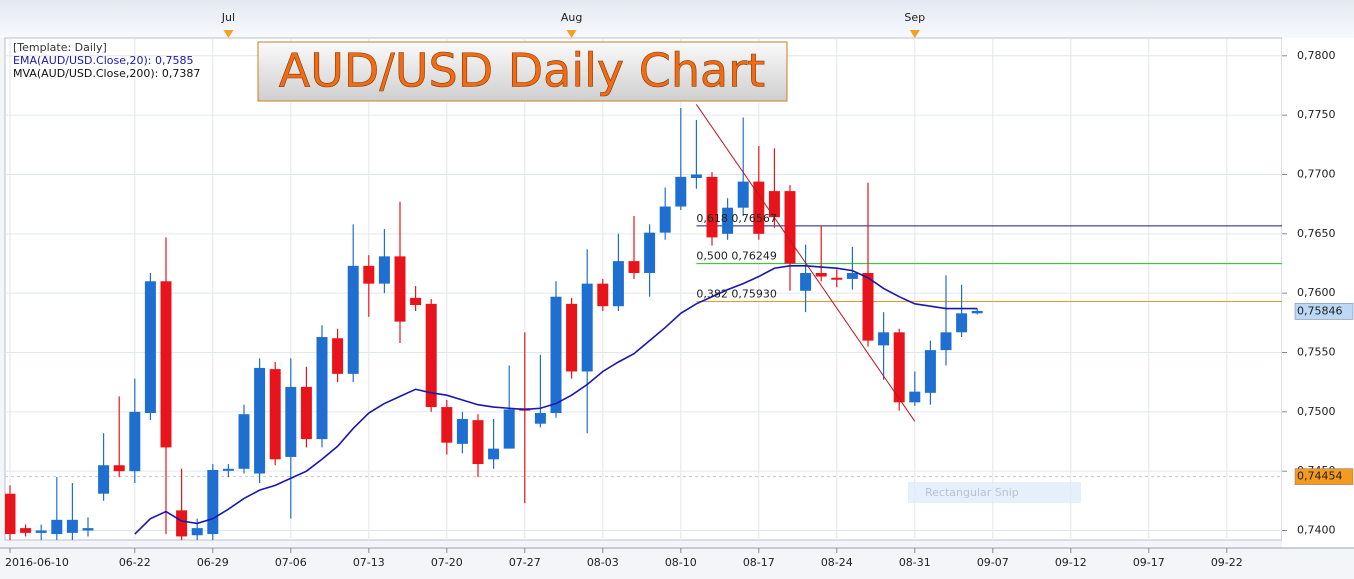 The width and height of the screenshot is (1354, 579). What do you see at coordinates (603, 562) in the screenshot?
I see `x-tick-label: 08-03` at bounding box center [603, 562].